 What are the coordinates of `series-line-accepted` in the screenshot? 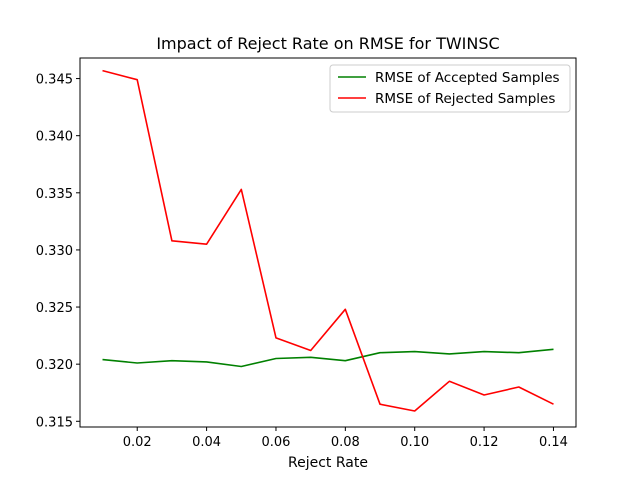 It's located at (328, 358).